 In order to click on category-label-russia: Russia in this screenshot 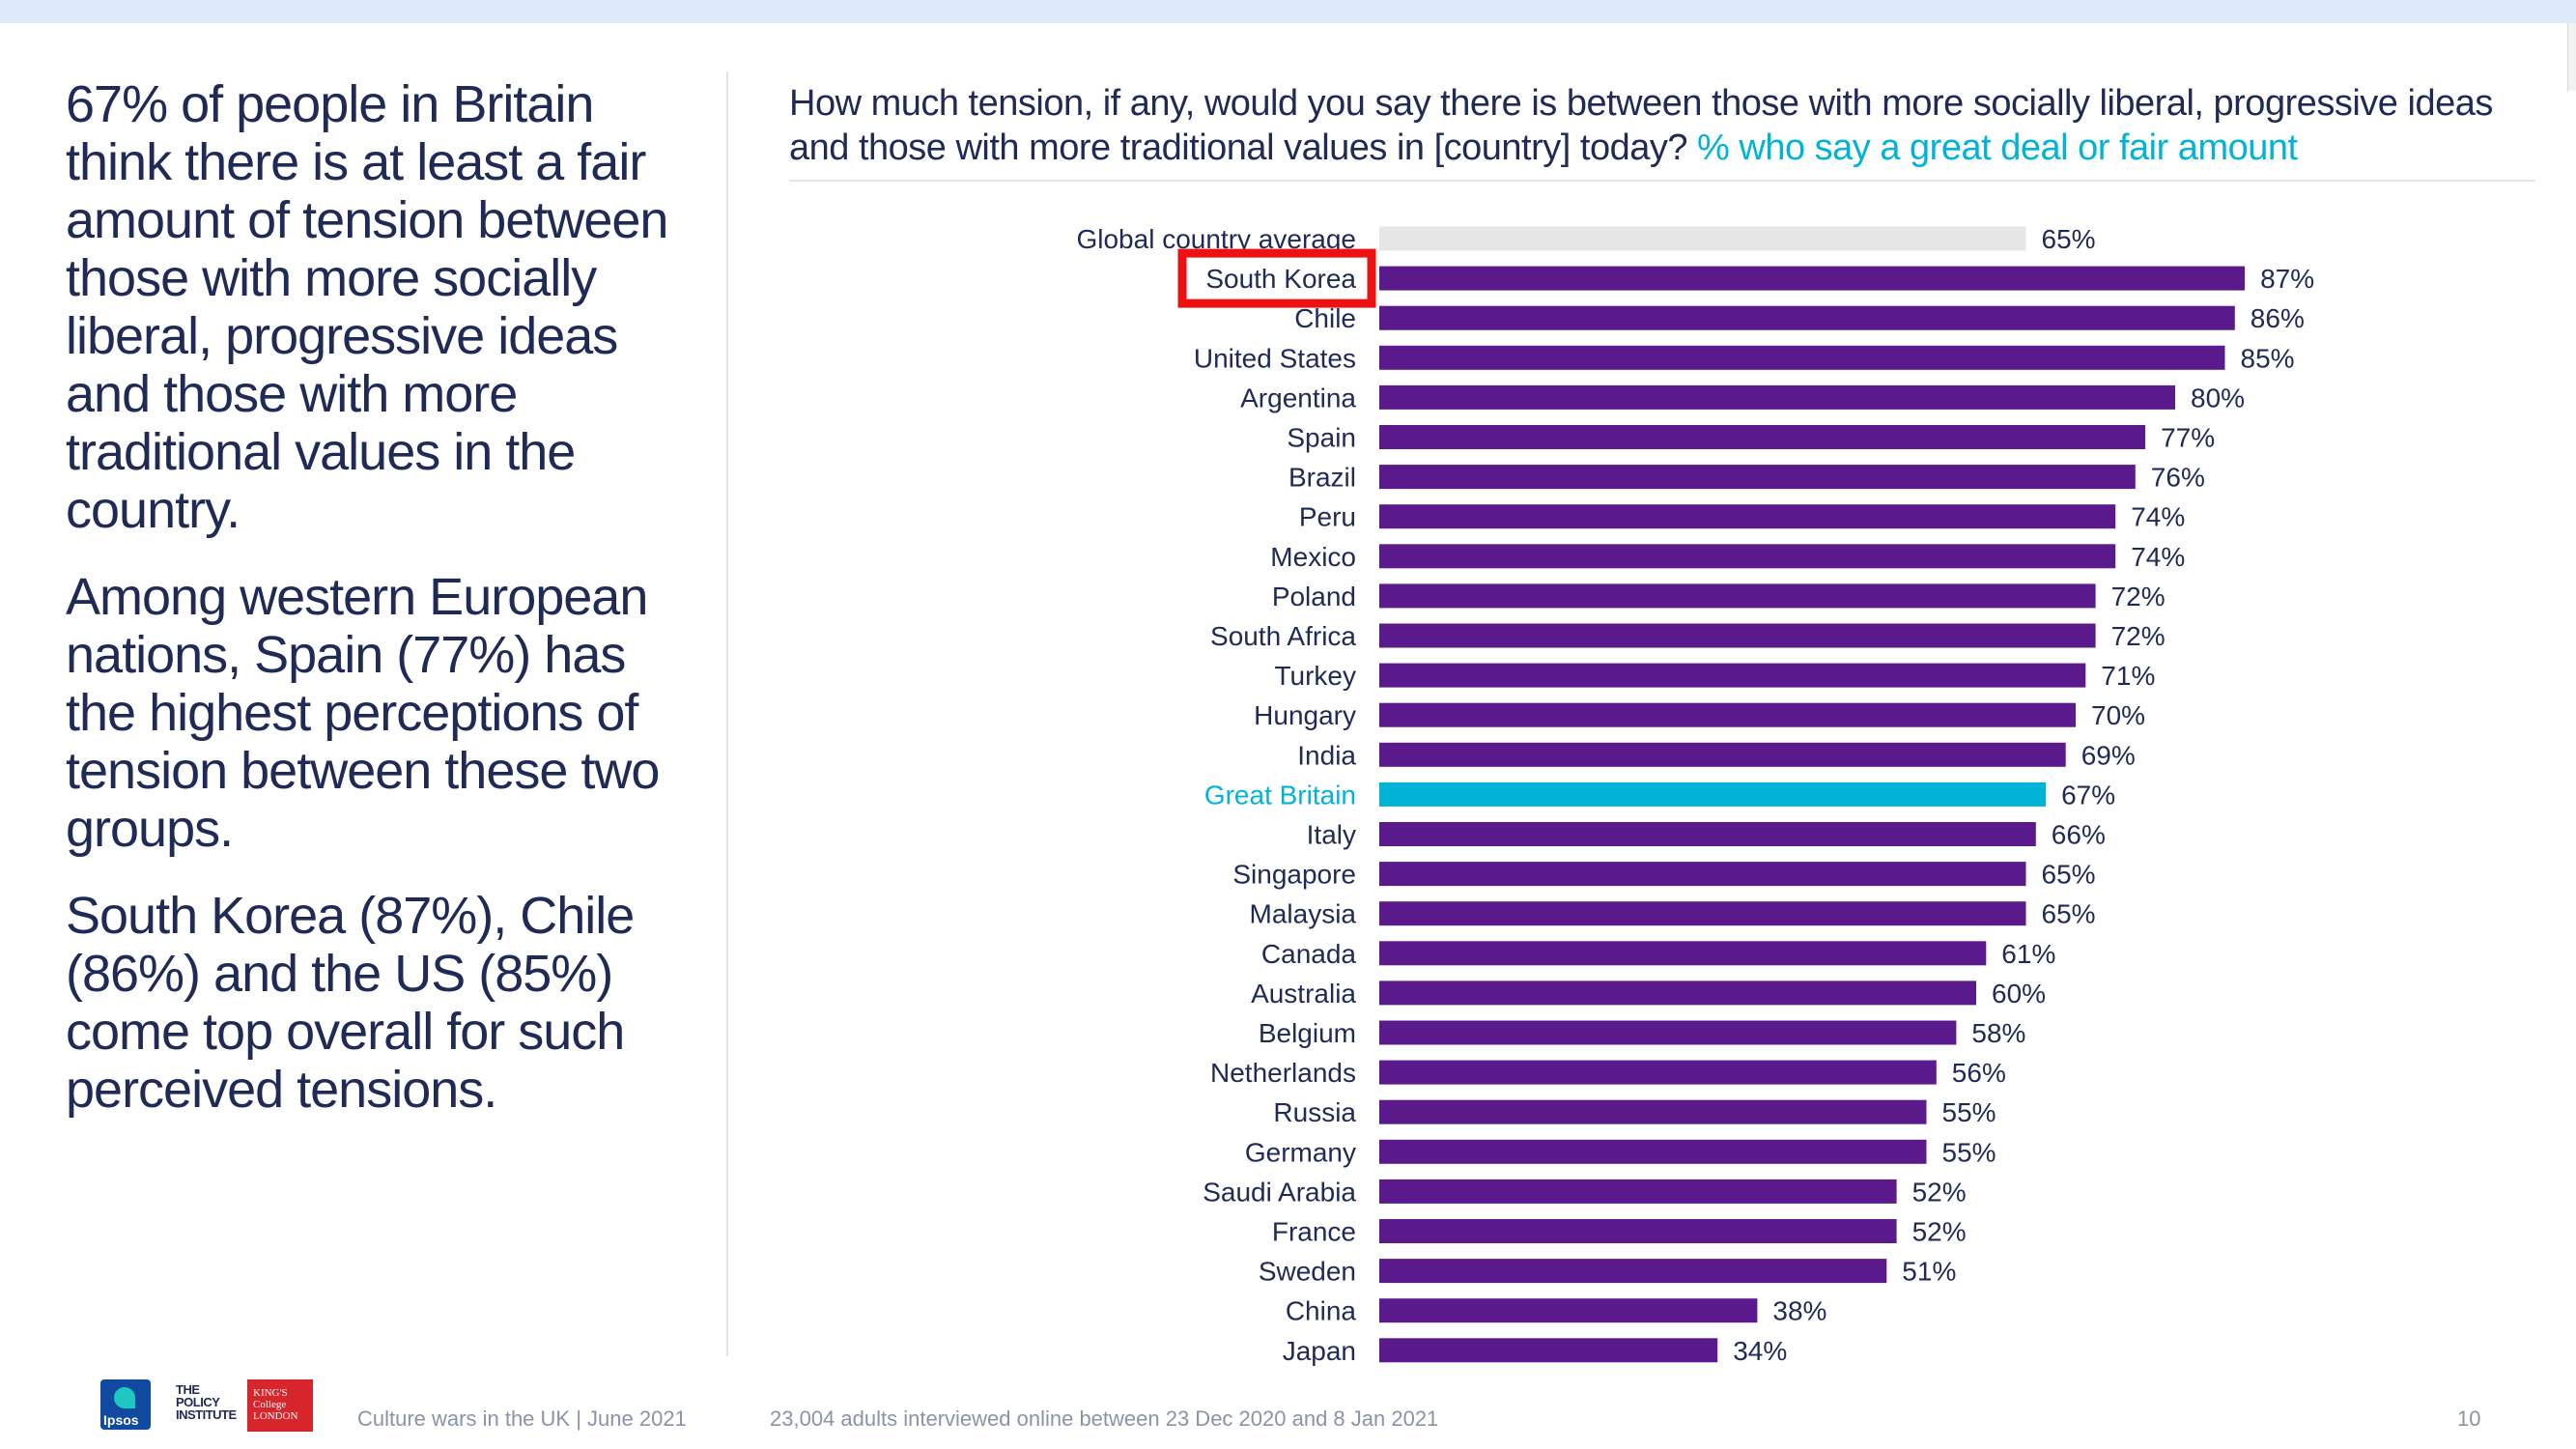, I will do `click(1314, 1112)`.